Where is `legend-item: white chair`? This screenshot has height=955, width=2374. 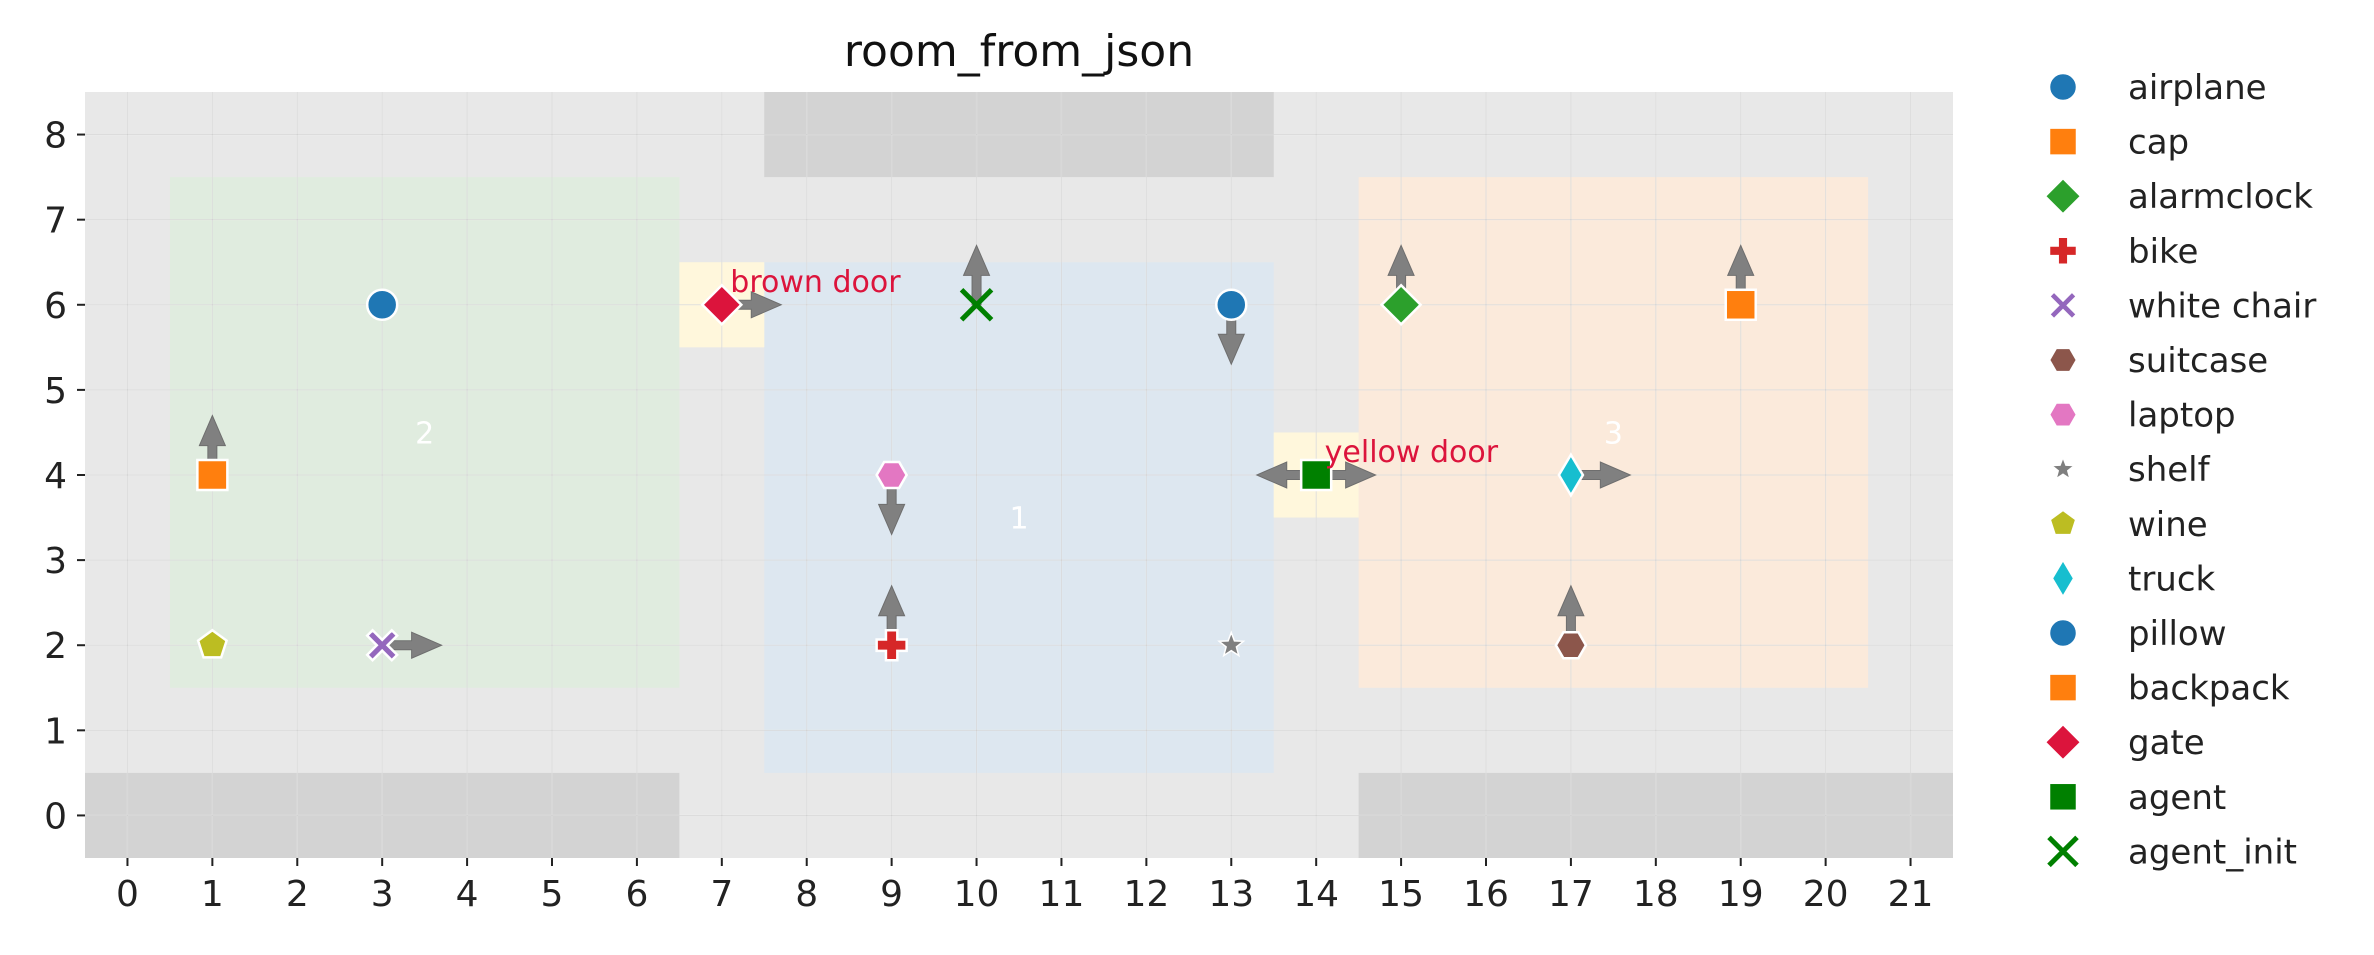
legend-item: white chair is located at coordinates (2181, 306).